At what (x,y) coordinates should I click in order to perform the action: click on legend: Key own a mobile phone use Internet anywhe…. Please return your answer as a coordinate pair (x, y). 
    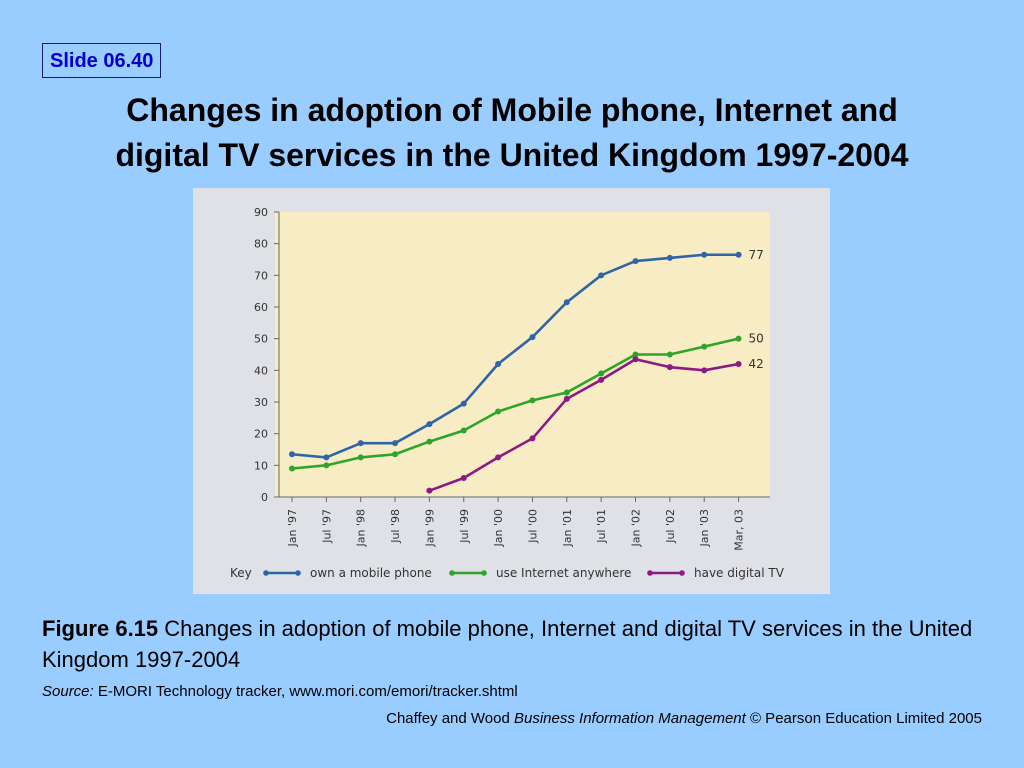
    Looking at the image, I should click on (507, 573).